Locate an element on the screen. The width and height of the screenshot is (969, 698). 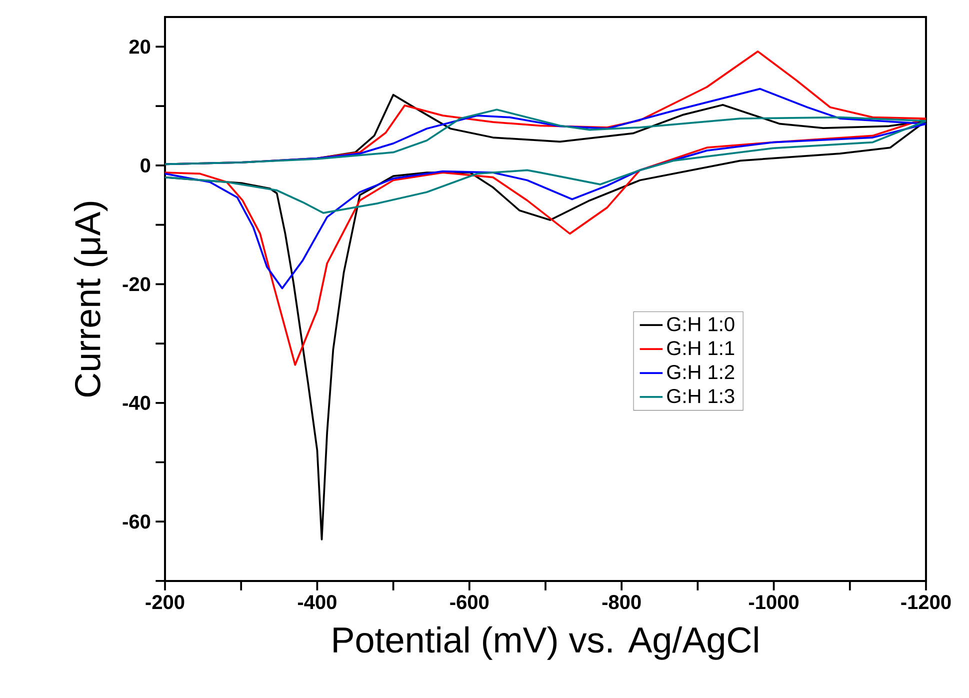
line-series is located at coordinates (545, 161).